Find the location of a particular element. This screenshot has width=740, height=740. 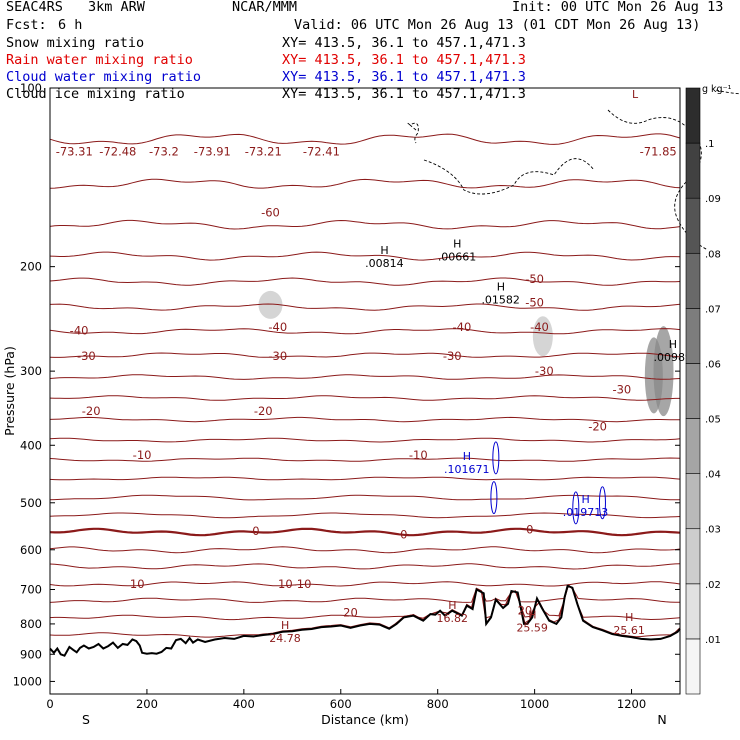

max-value-5: .019713 is located at coordinates (586, 512).